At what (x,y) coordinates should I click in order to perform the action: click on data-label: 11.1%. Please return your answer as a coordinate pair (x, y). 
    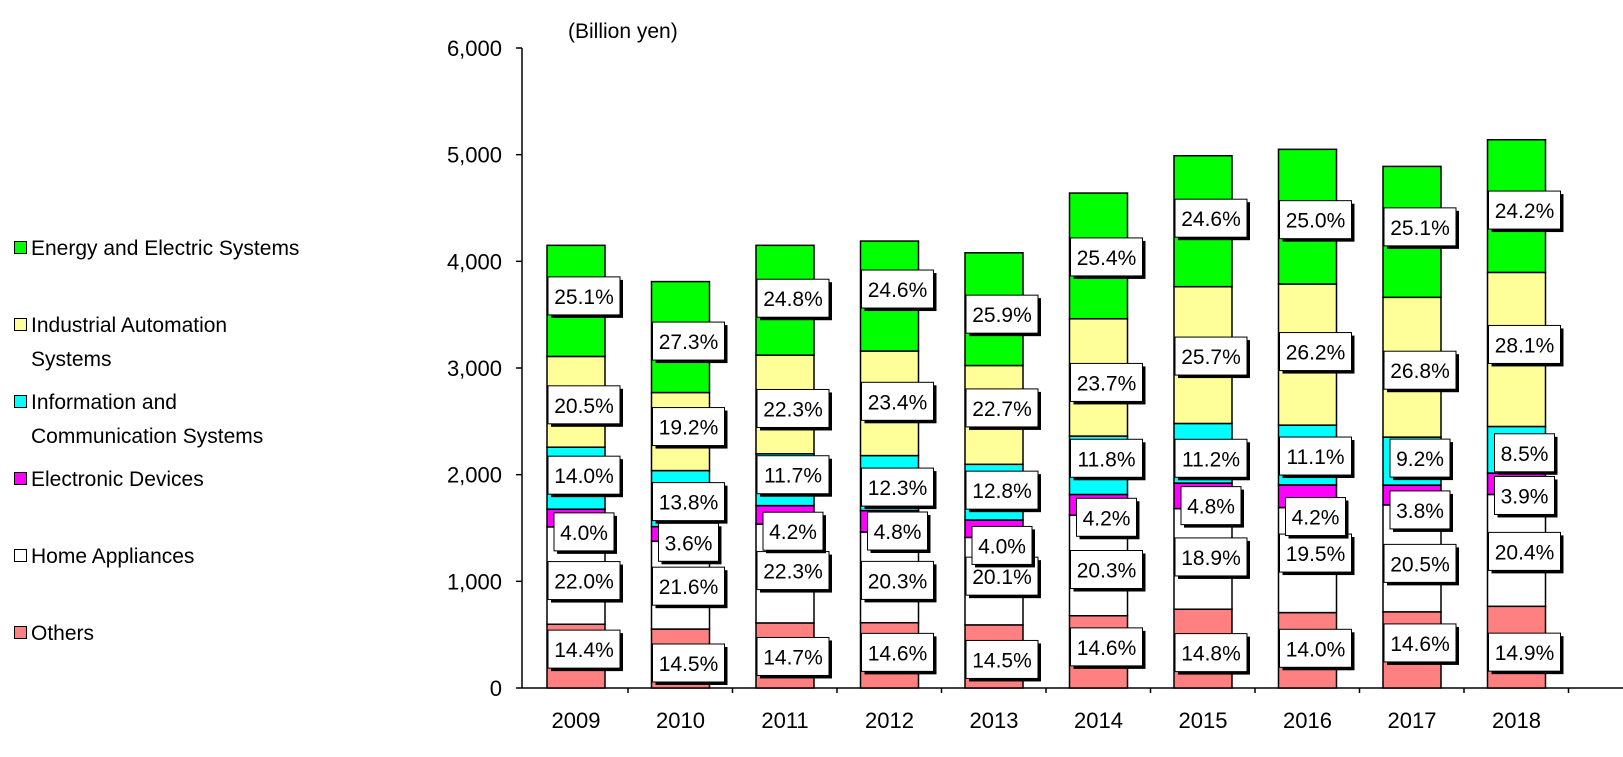
    Looking at the image, I should click on (1316, 457).